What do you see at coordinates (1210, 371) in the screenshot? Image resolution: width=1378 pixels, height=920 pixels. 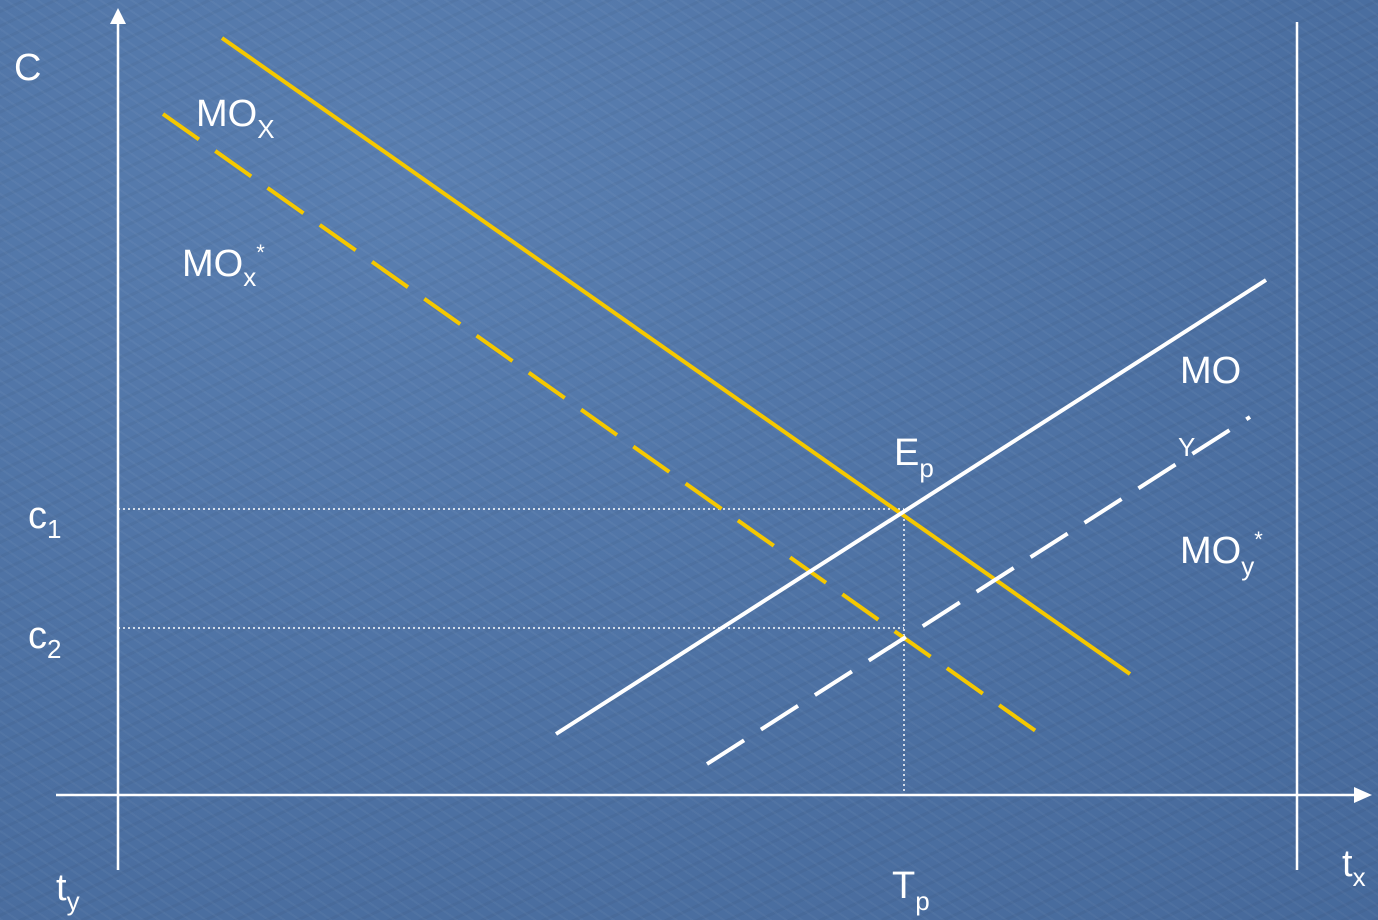 I see `moy-label: MO` at bounding box center [1210, 371].